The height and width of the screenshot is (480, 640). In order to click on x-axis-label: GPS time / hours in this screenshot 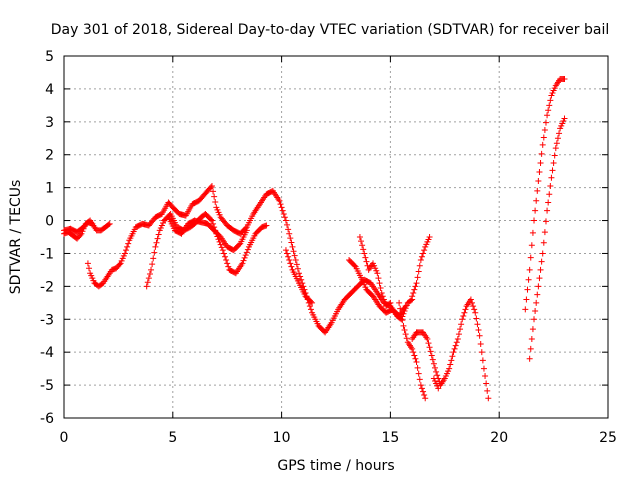, I will do `click(335, 466)`.